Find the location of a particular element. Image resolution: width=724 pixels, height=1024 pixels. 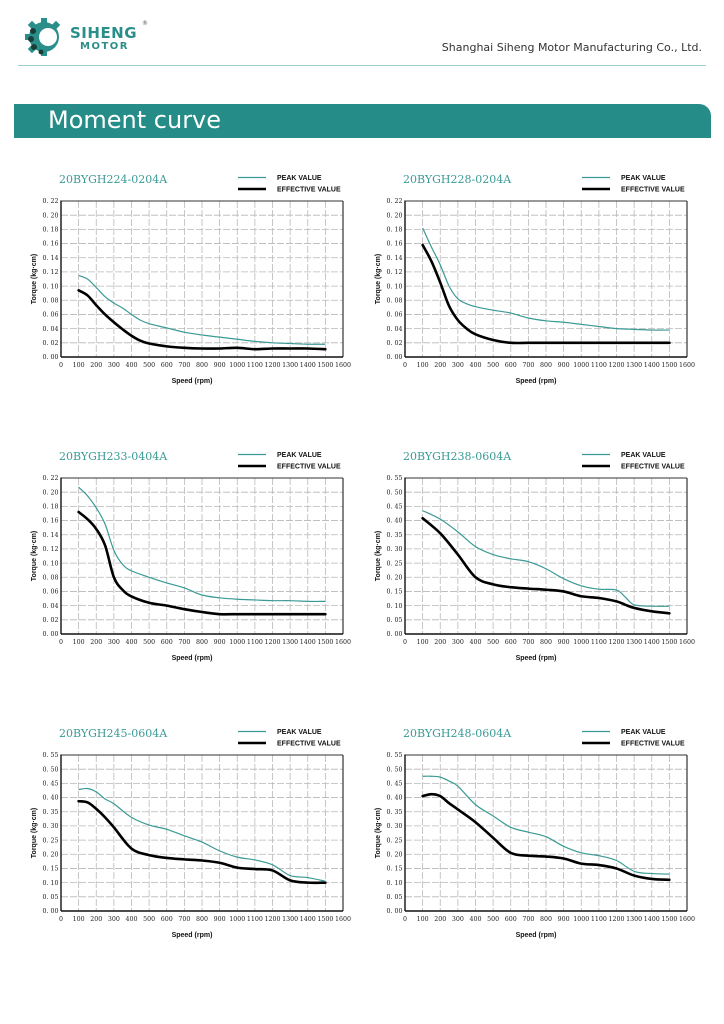

chart-title: 20BYGH238-0604A is located at coordinates (457, 456).